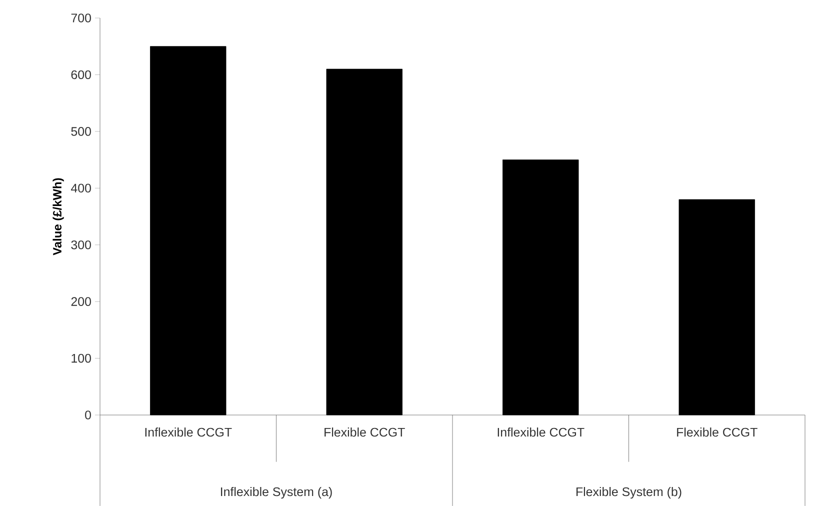 The height and width of the screenshot is (506, 821). I want to click on y-tick-label: 500, so click(81, 131).